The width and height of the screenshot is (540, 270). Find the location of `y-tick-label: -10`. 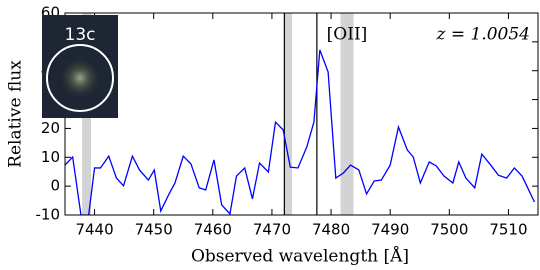

y-tick-label: -10 is located at coordinates (48, 215).